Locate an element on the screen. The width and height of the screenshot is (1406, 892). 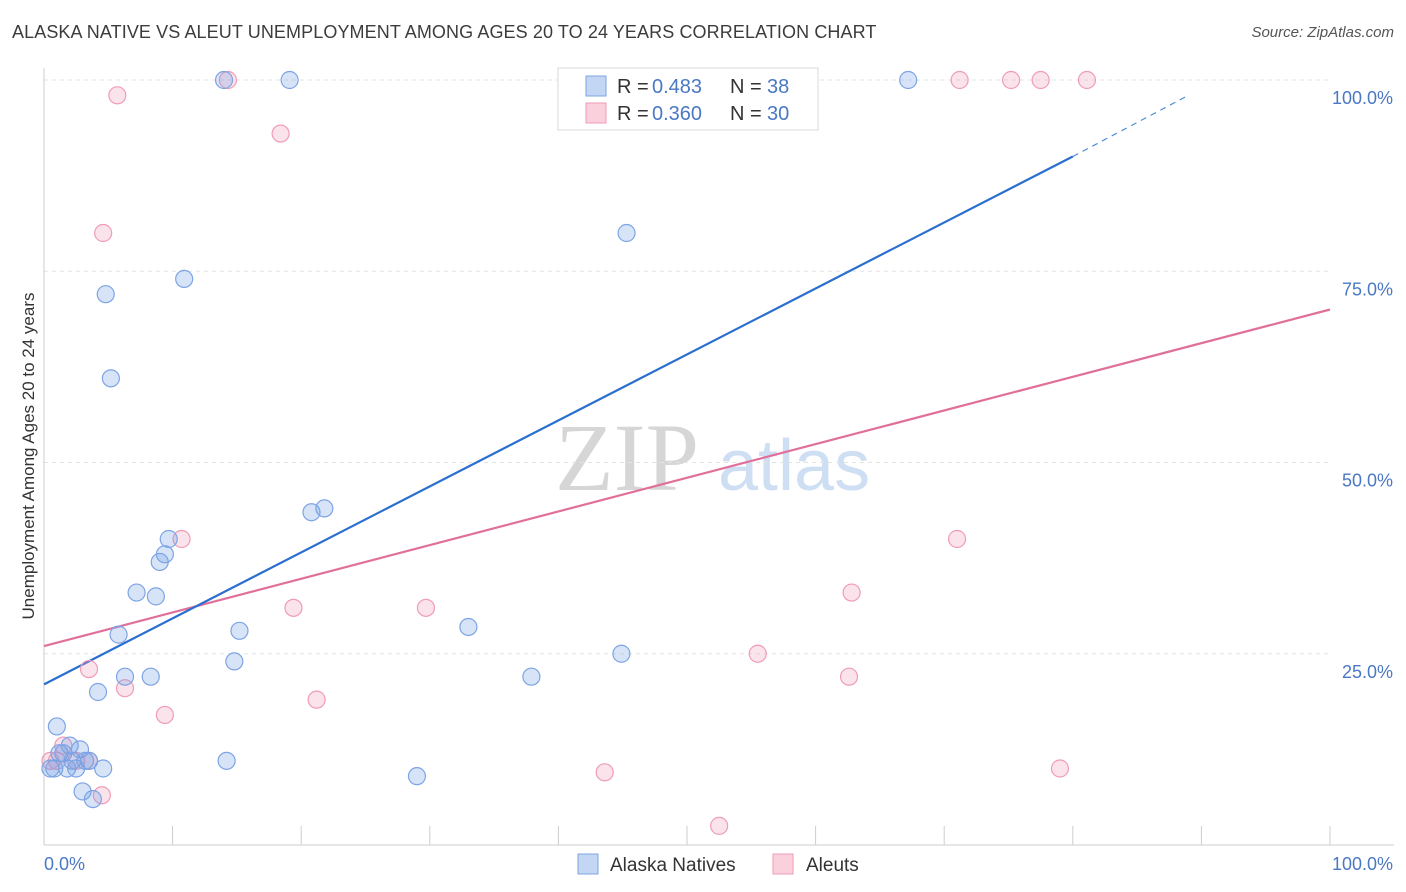
watermark: ZIP atlas is located at coordinates (712, 457).